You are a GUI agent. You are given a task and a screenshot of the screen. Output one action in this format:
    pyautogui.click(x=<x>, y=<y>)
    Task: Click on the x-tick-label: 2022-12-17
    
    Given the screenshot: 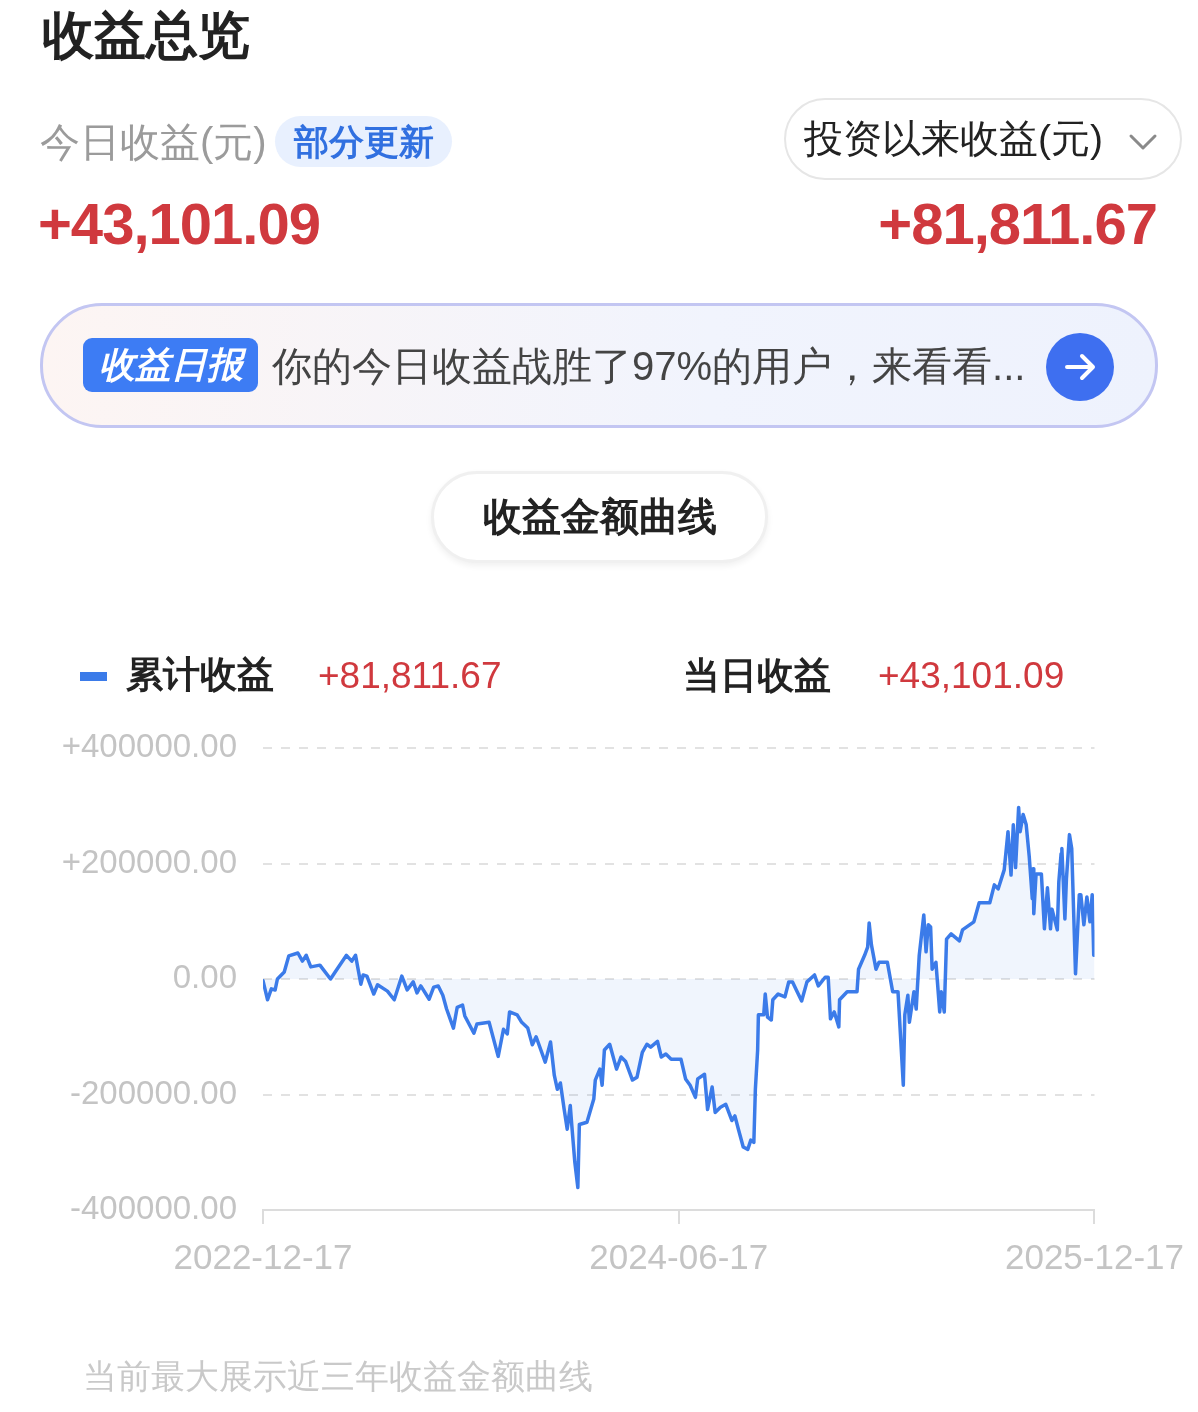 What is the action you would take?
    pyautogui.click(x=263, y=1256)
    